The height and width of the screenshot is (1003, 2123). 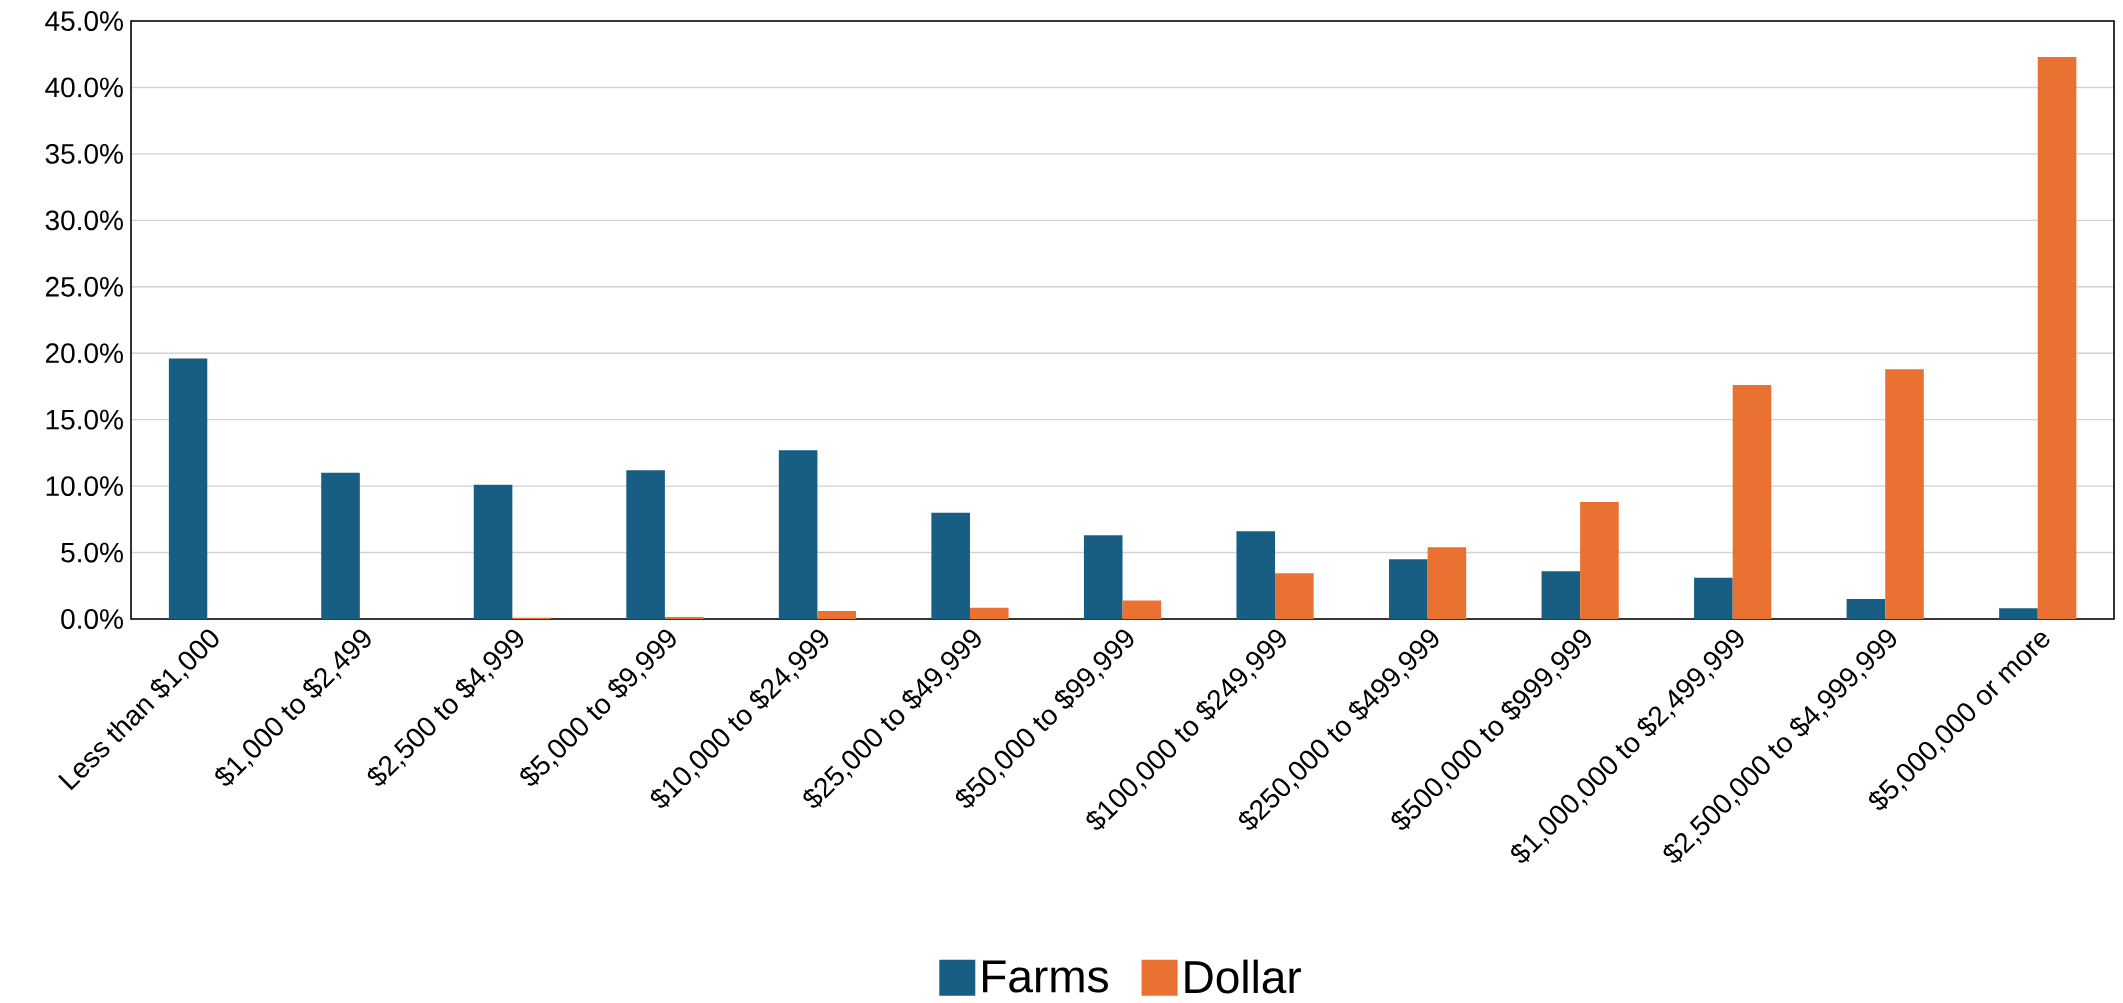 I want to click on y-tick-label: 25.0%, so click(x=84, y=286).